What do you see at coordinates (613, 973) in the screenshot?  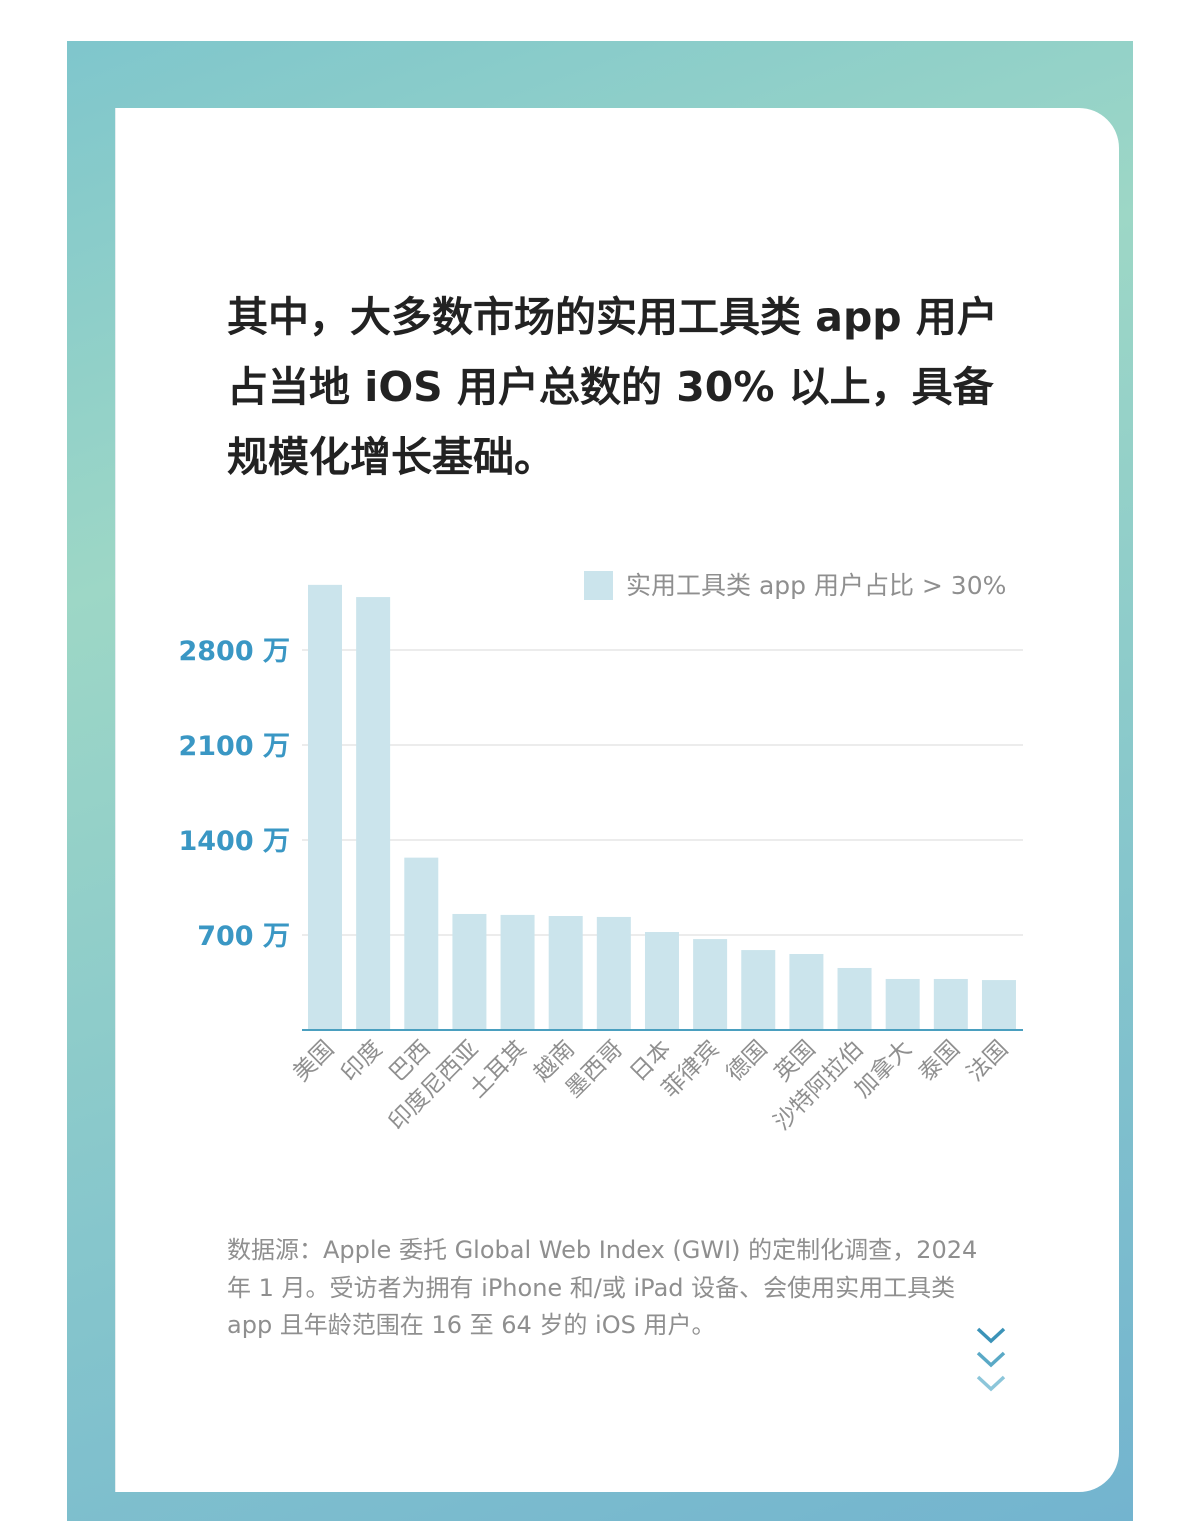 I see `bar-墨西哥` at bounding box center [613, 973].